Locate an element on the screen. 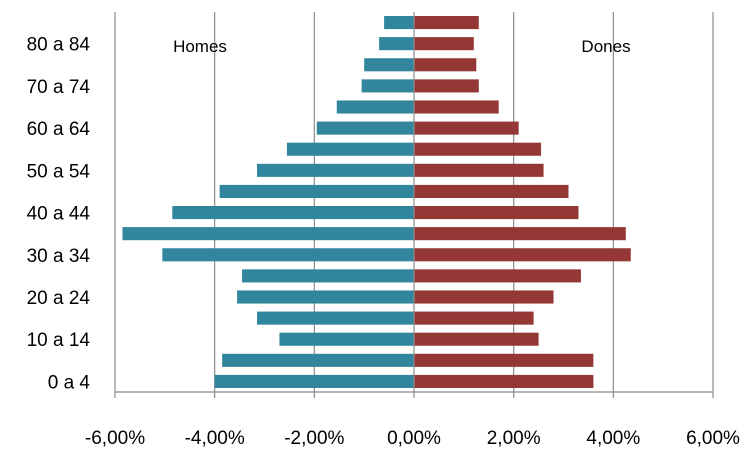 This screenshot has height=449, width=748. x-tick-label: 6,00% is located at coordinates (713, 438).